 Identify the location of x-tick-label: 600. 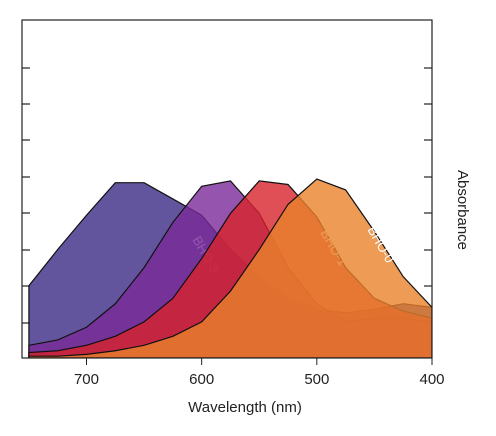
(201, 379).